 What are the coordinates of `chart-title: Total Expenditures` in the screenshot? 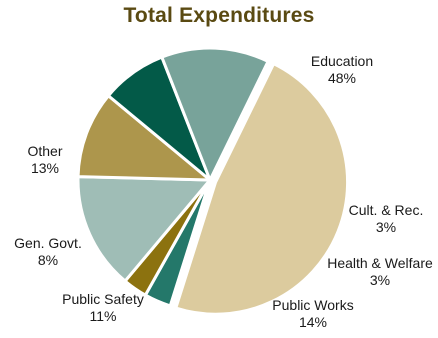 It's located at (219, 15).